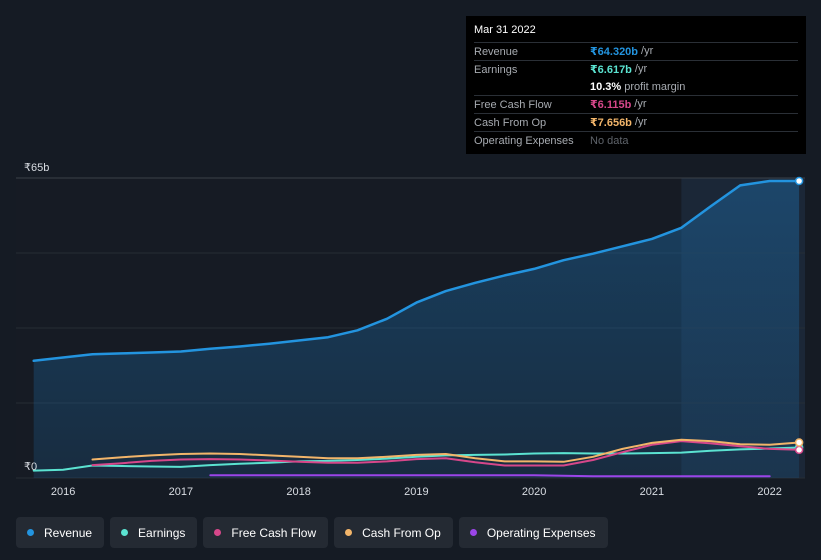 The width and height of the screenshot is (821, 560). Describe the element at coordinates (652, 492) in the screenshot. I see `x-tick-label: 2021` at that location.